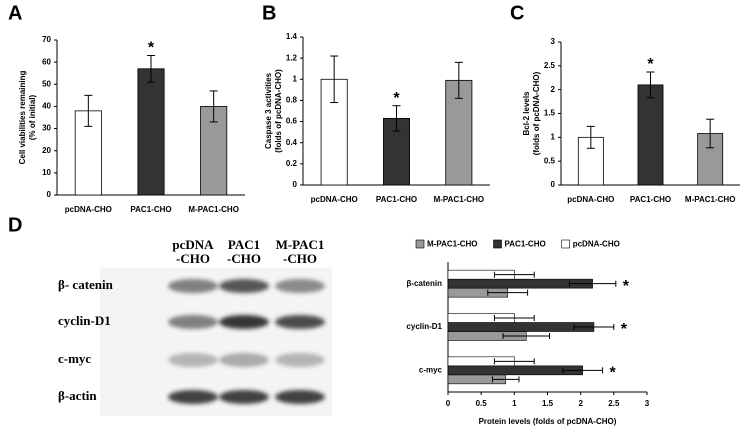 Image resolution: width=751 pixels, height=428 pixels. I want to click on y-tick-label: 70, so click(46, 39).